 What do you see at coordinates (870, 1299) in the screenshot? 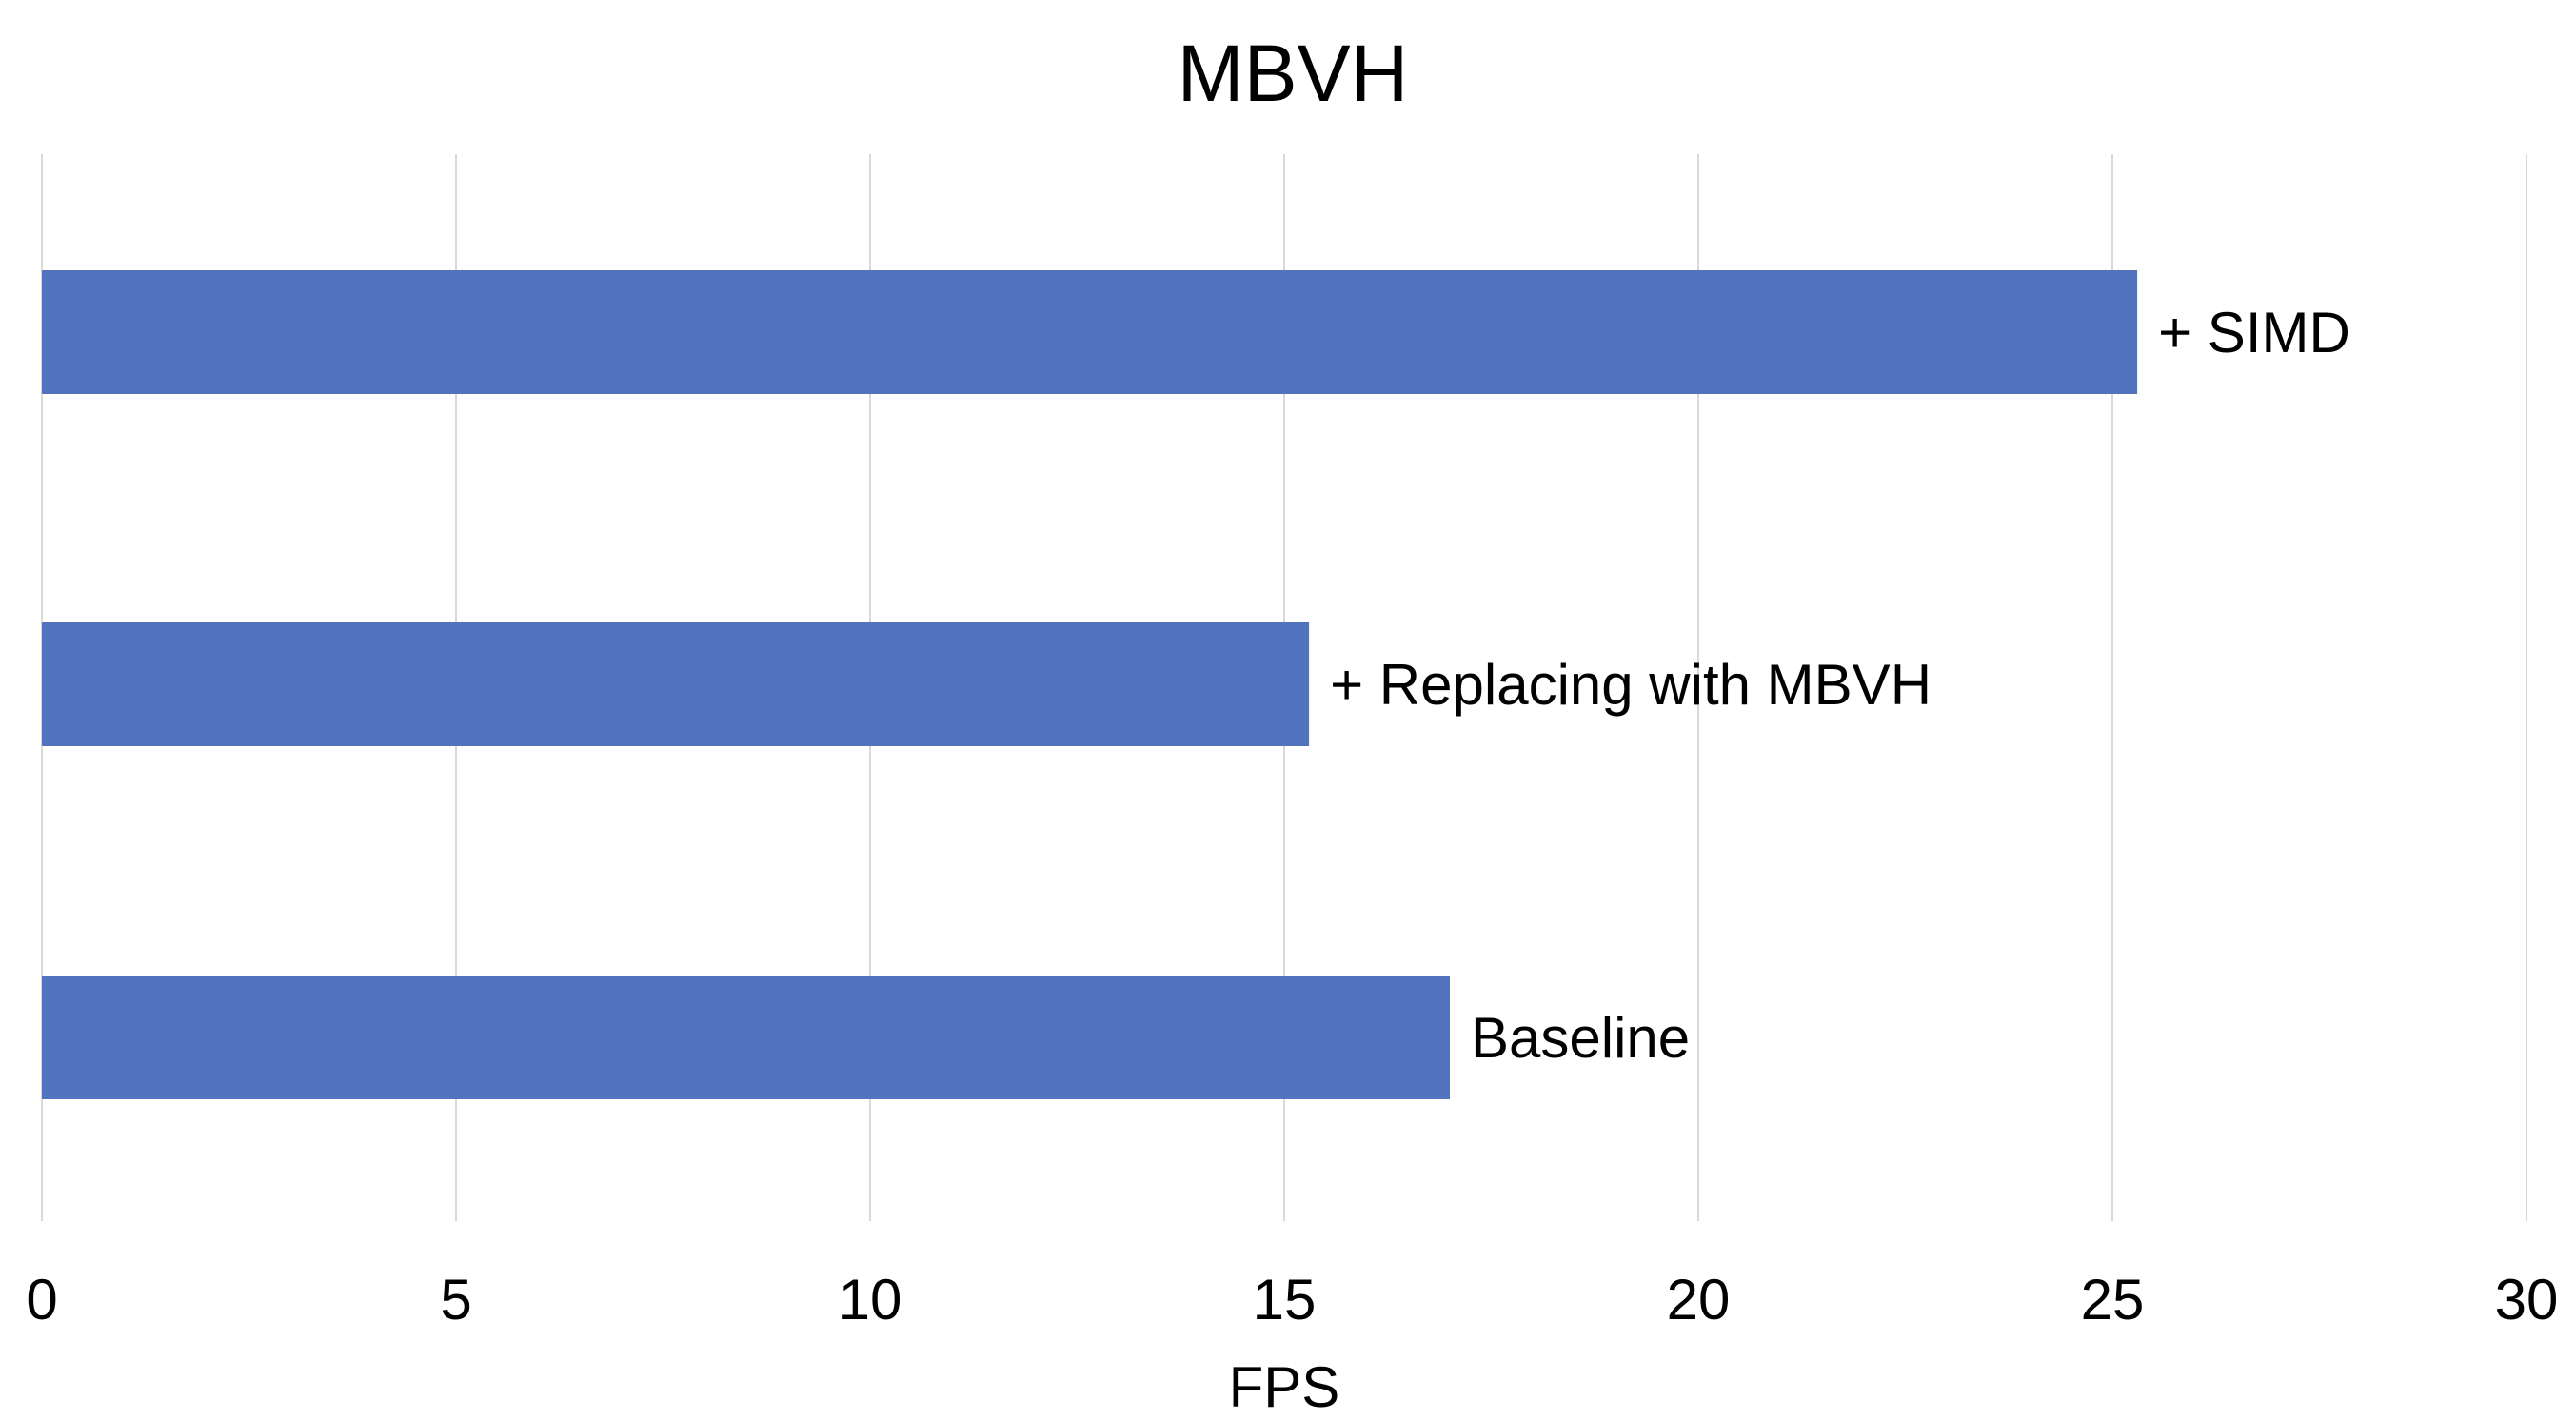
I see `x-tick-label: 10` at bounding box center [870, 1299].